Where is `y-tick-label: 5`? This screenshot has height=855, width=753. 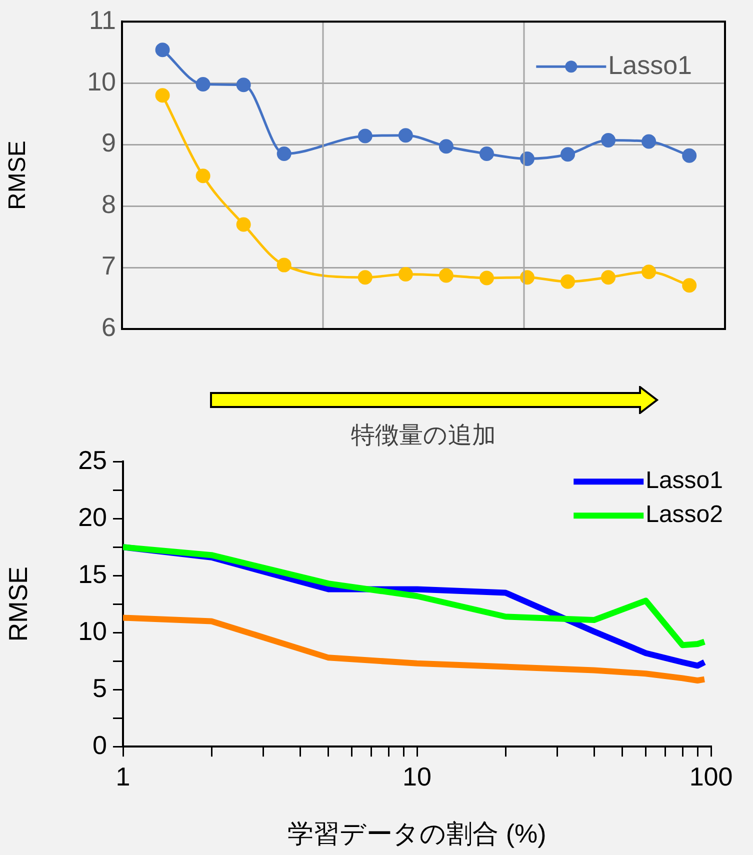
y-tick-label: 5 is located at coordinates (99, 687).